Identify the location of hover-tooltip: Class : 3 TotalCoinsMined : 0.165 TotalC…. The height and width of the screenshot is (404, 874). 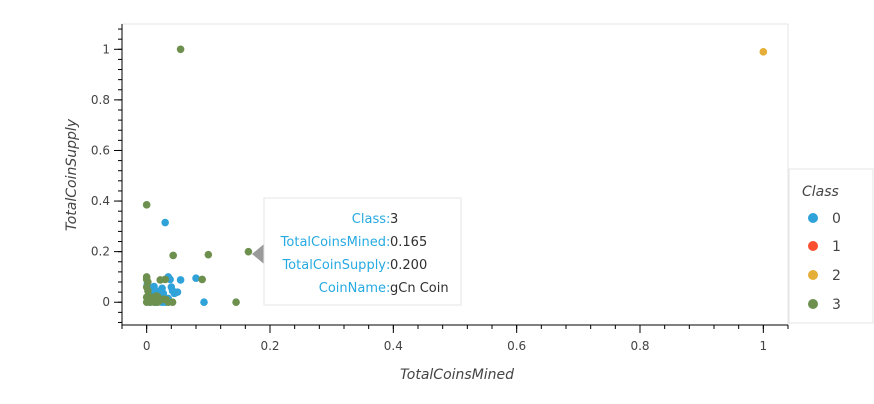
(357, 251).